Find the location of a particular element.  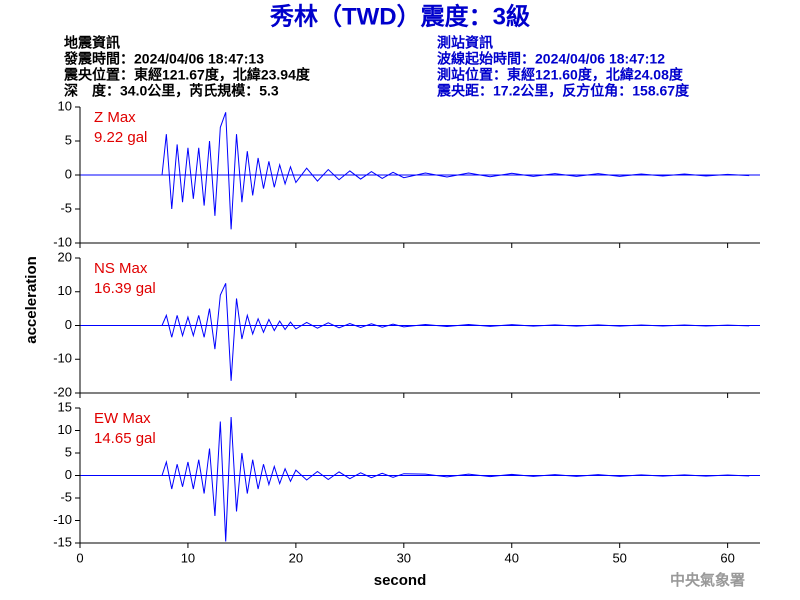

peak-label: 16.39 gal is located at coordinates (125, 288).